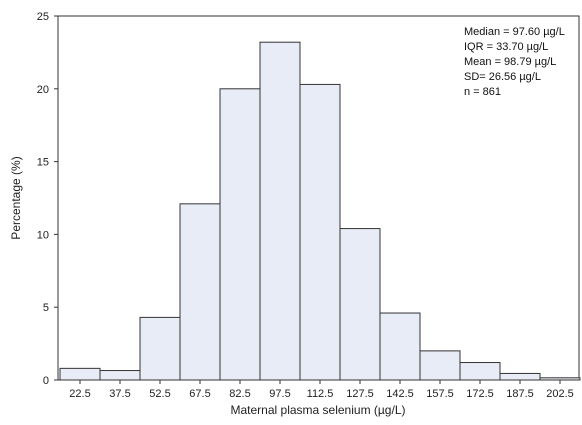 Image resolution: width=582 pixels, height=425 pixels. What do you see at coordinates (318, 410) in the screenshot?
I see `x-axis-title: Maternal plasma selenium (µg/L)` at bounding box center [318, 410].